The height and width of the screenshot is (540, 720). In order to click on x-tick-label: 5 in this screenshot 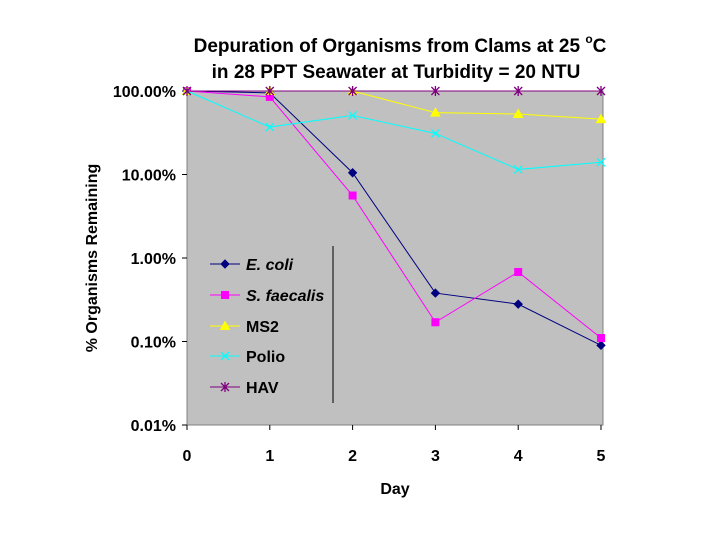, I will do `click(601, 456)`.